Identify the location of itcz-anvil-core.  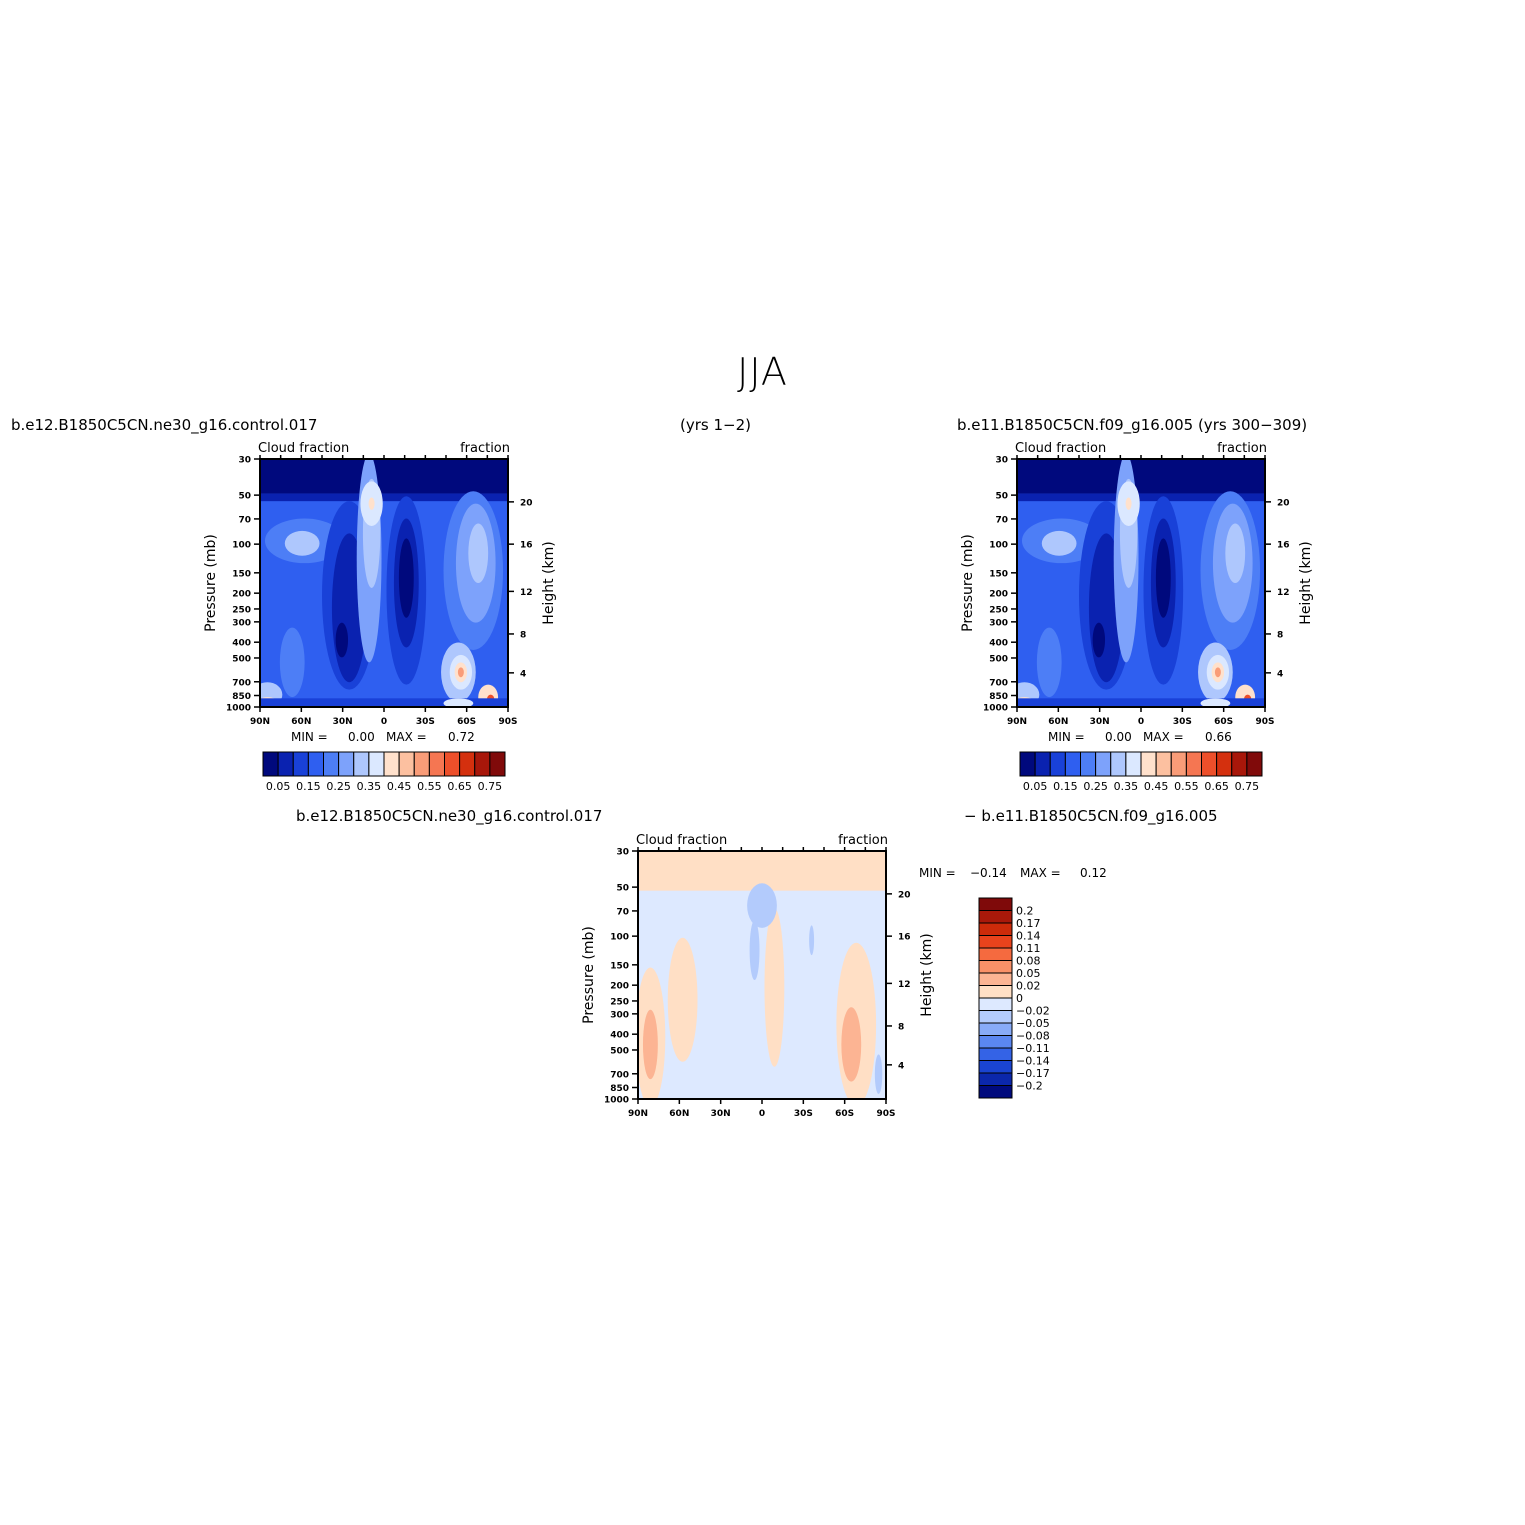
(1128, 503).